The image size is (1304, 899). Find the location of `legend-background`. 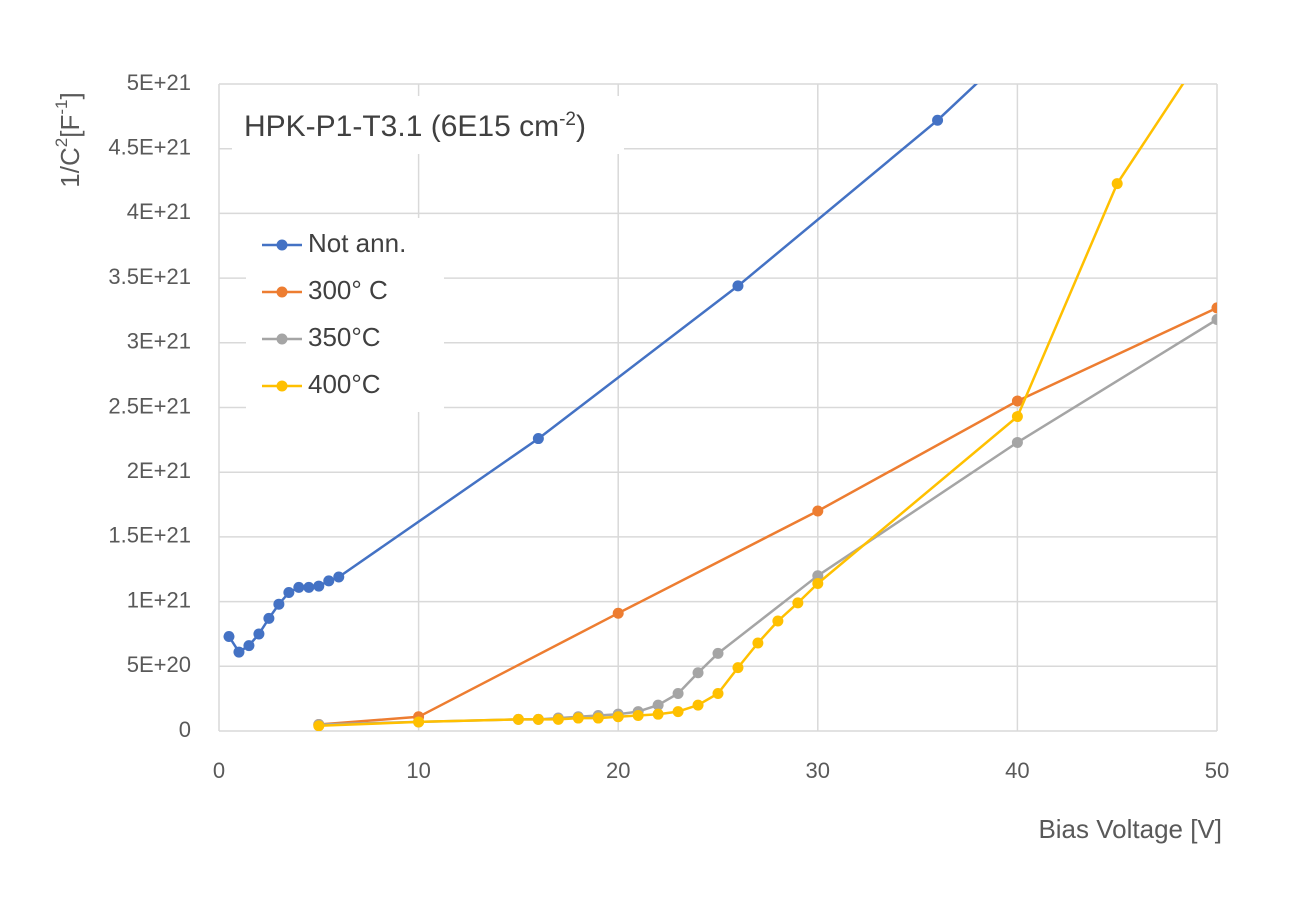

legend-background is located at coordinates (345, 315).